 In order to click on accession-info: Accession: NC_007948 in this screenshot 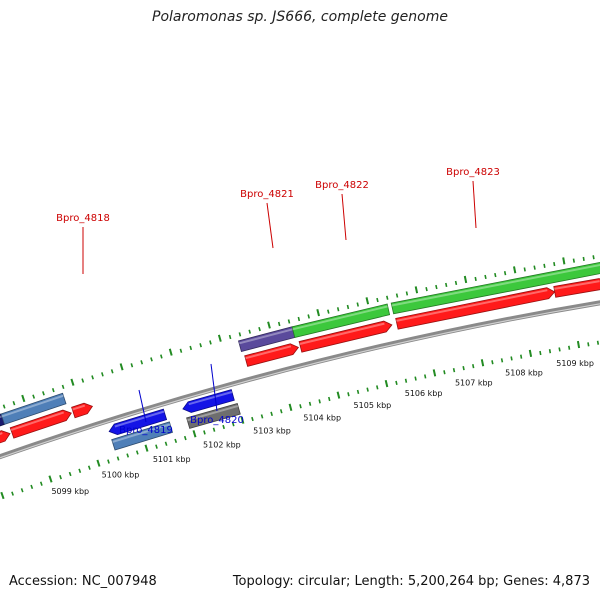, I will do `click(83, 581)`.